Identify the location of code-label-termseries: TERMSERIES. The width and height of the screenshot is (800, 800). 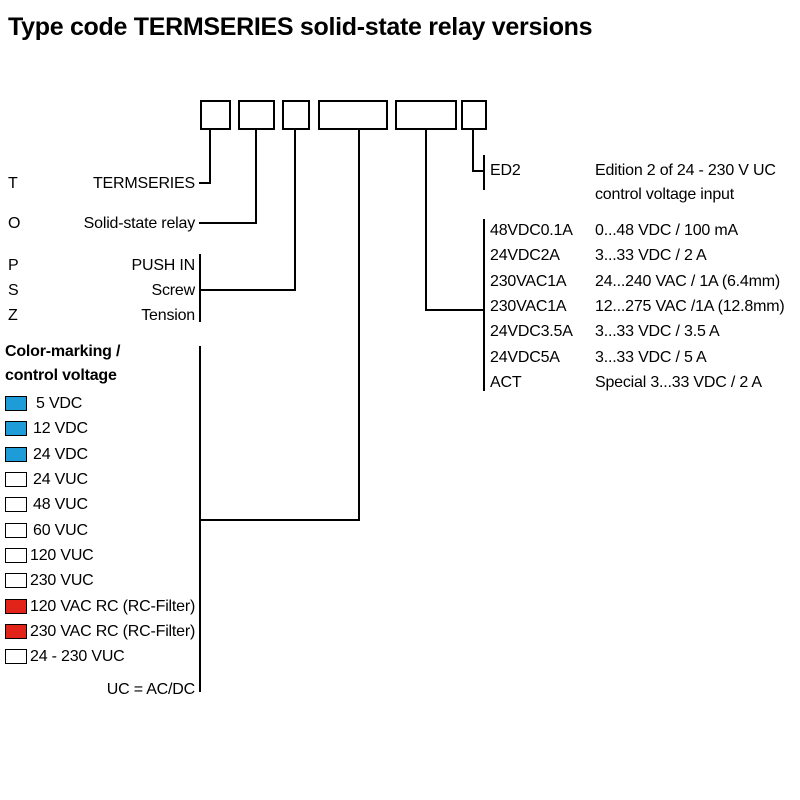
(143, 183).